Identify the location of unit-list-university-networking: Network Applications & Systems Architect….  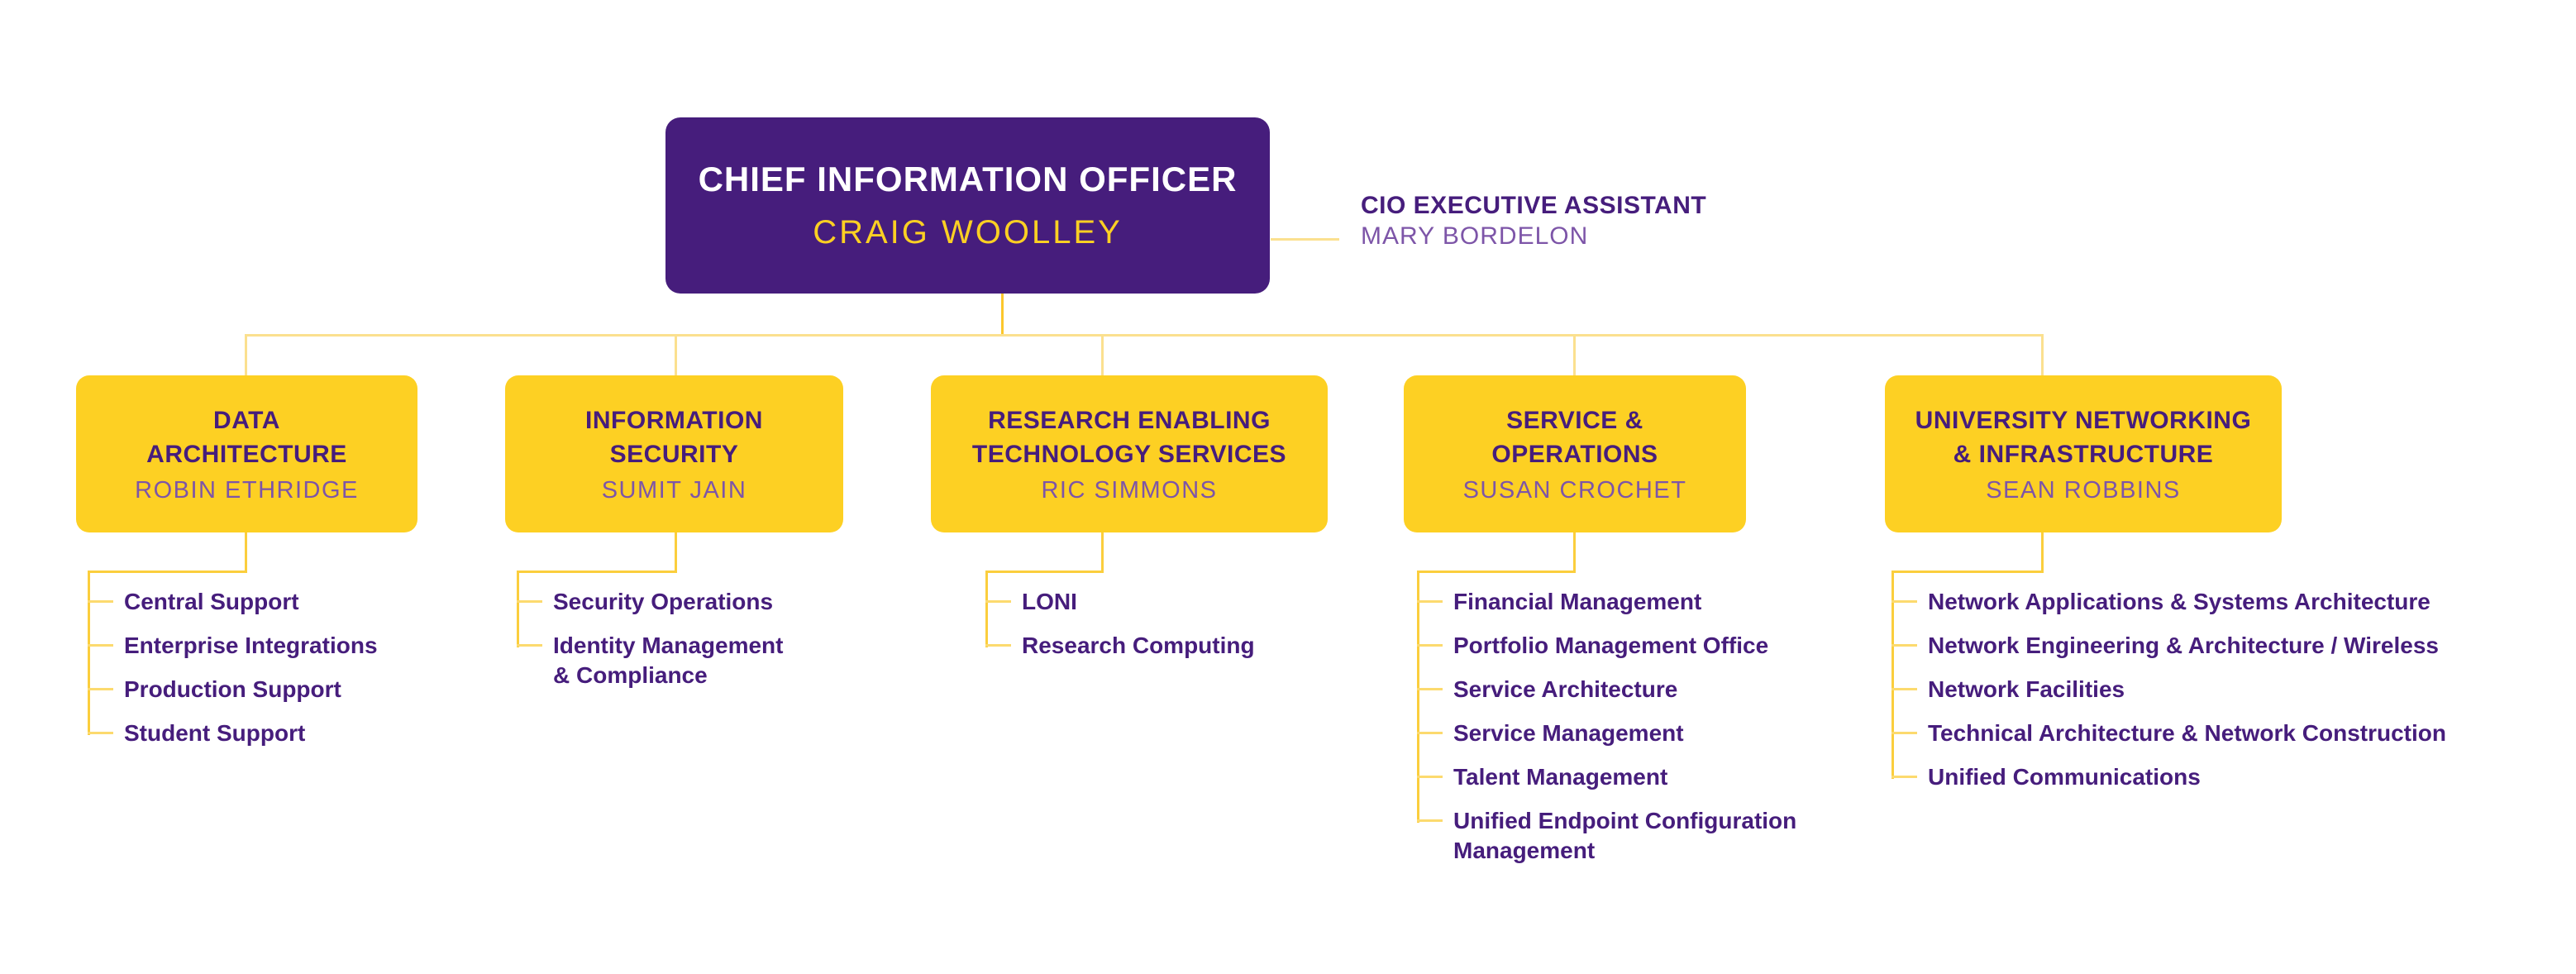
(2205, 697).